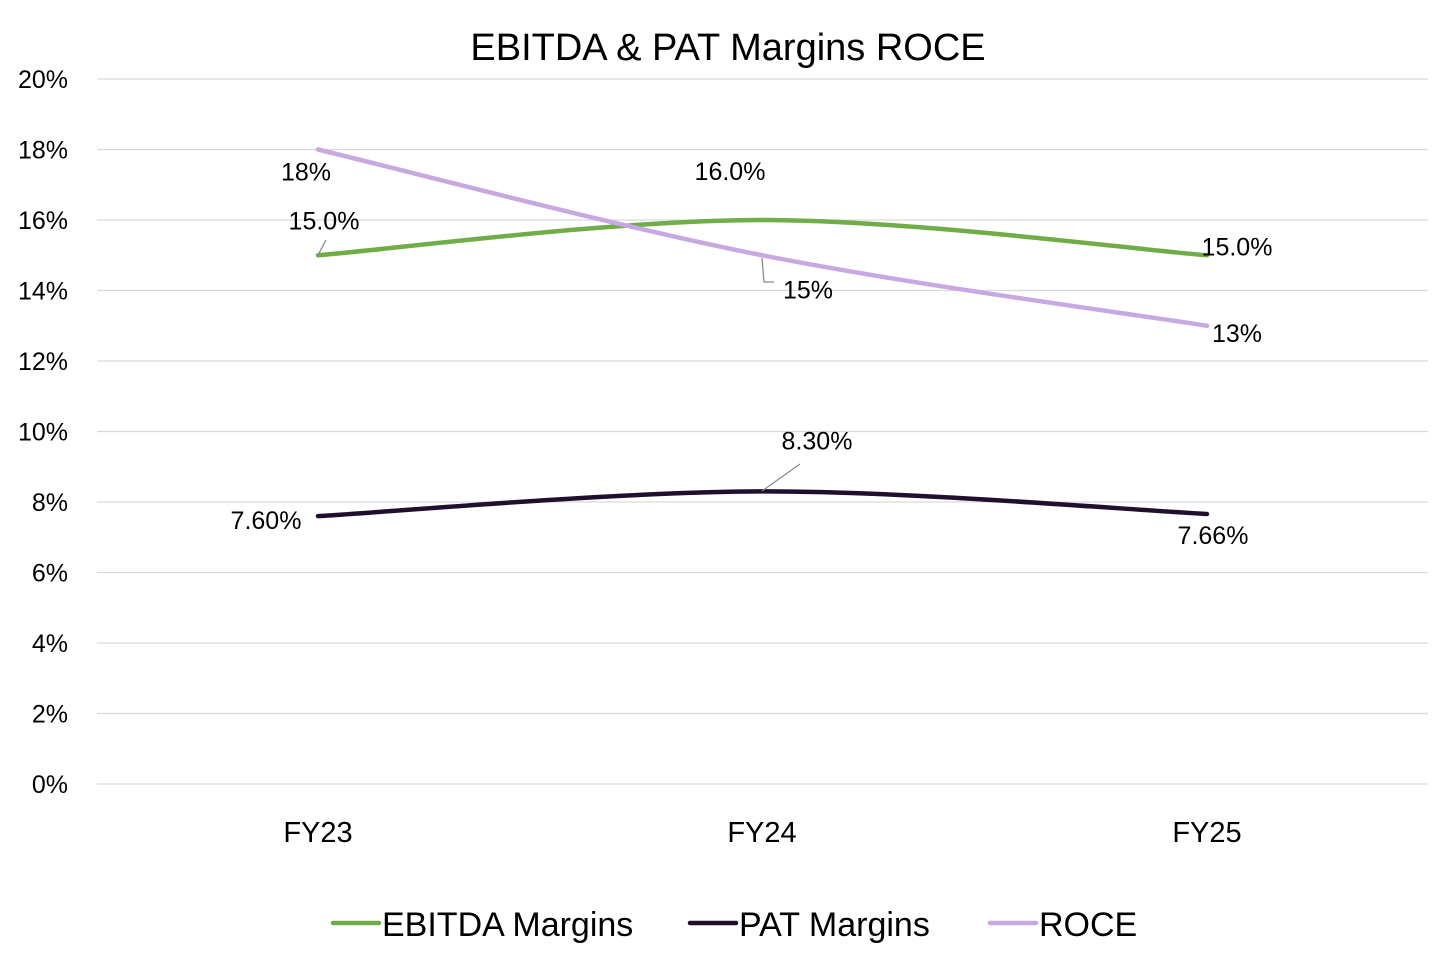  What do you see at coordinates (50, 503) in the screenshot?
I see `y-tick-label: 8%` at bounding box center [50, 503].